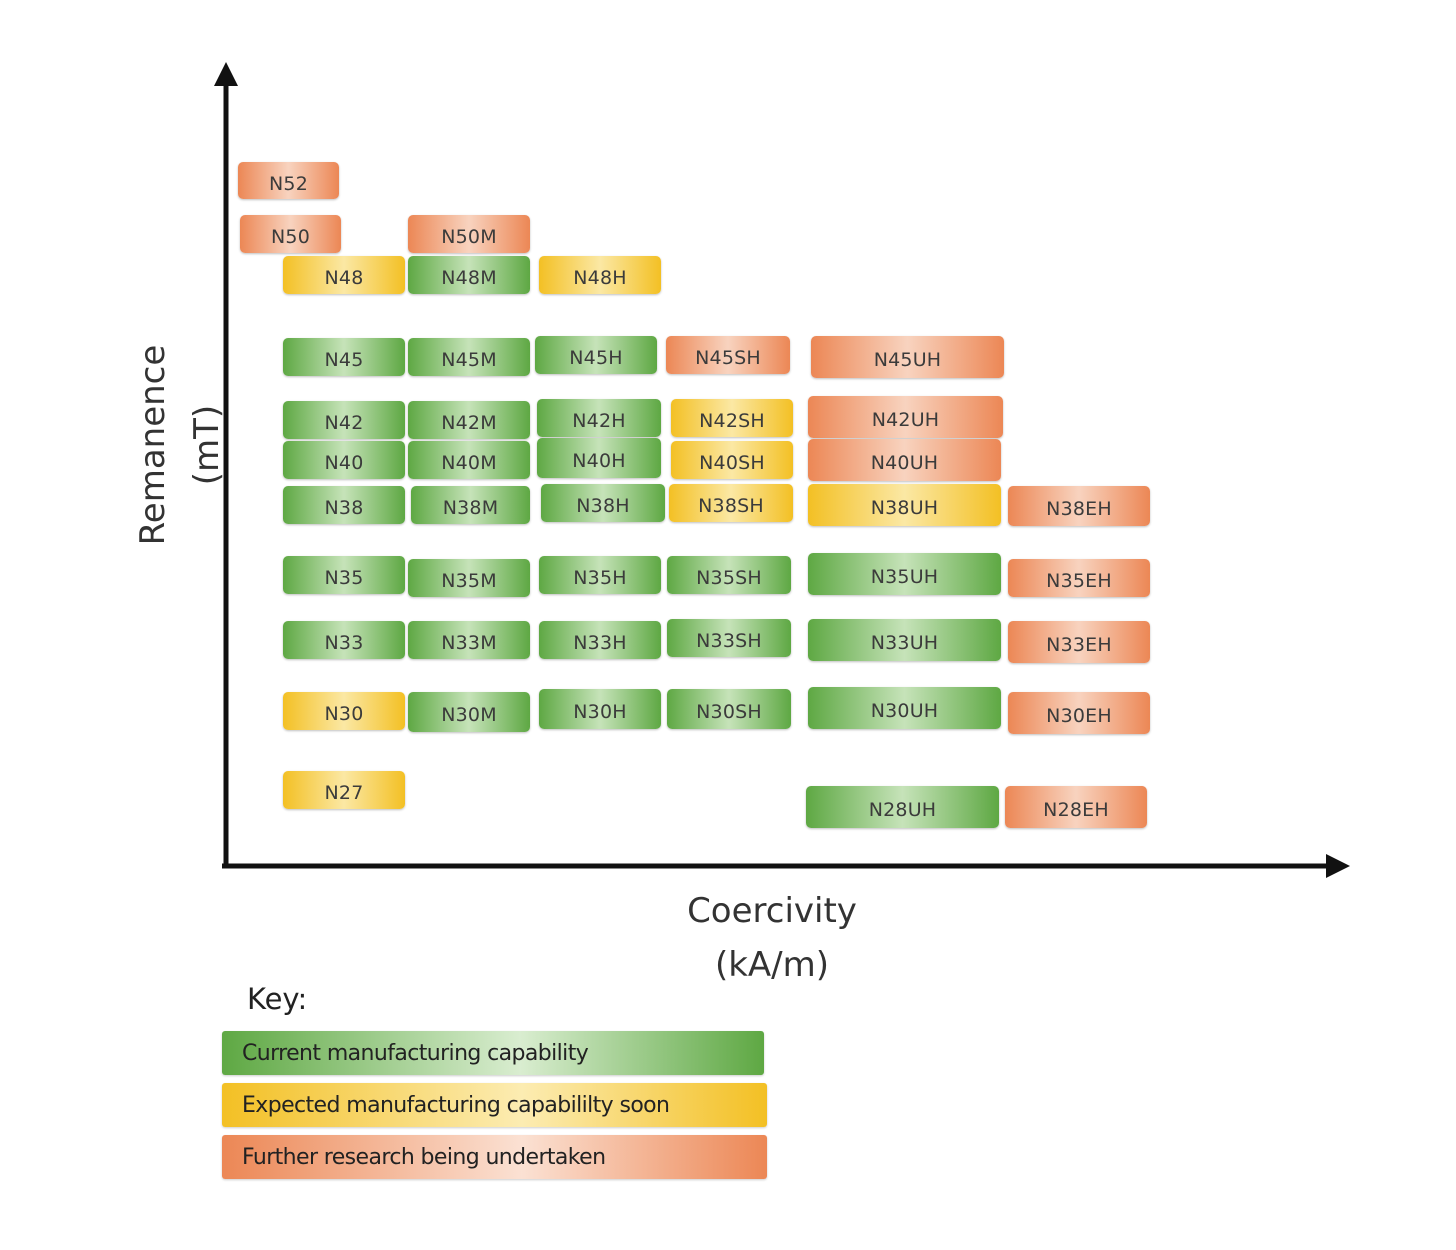 The image size is (1456, 1250). Describe the element at coordinates (1079, 509) in the screenshot. I see `grade-label: N38EH` at that location.